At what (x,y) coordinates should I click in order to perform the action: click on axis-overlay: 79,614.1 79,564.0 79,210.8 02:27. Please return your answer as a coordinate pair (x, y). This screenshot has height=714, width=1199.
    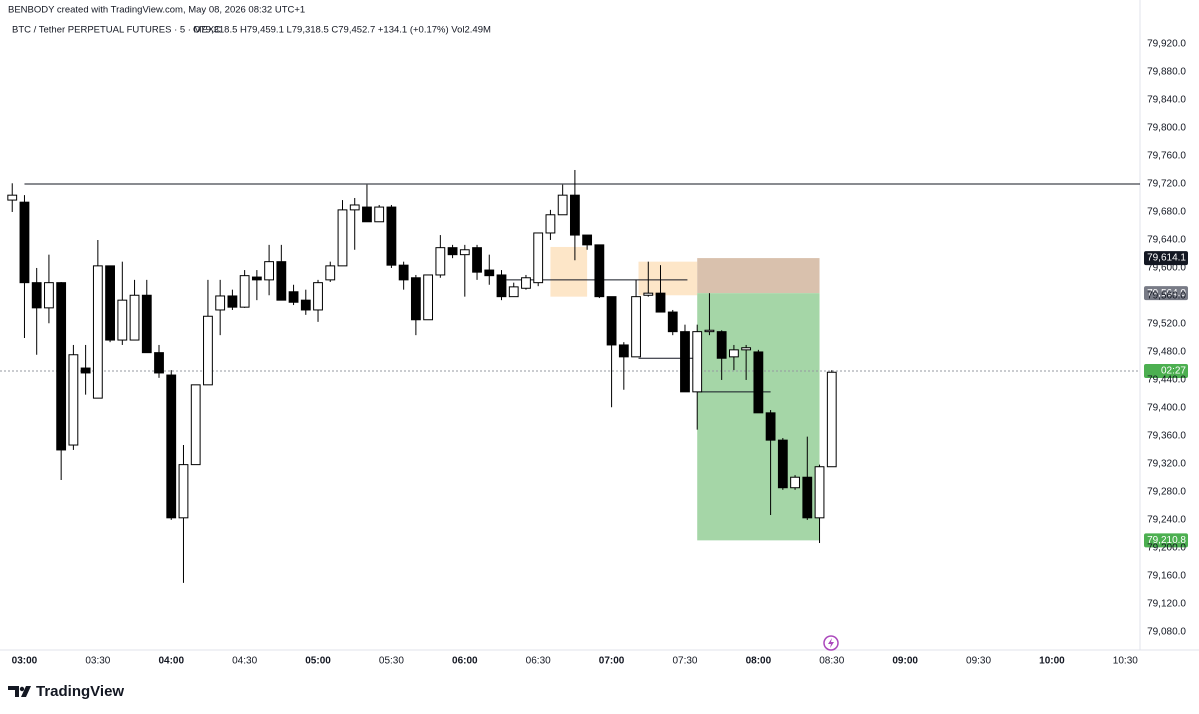
    Looking at the image, I should click on (1166, 399).